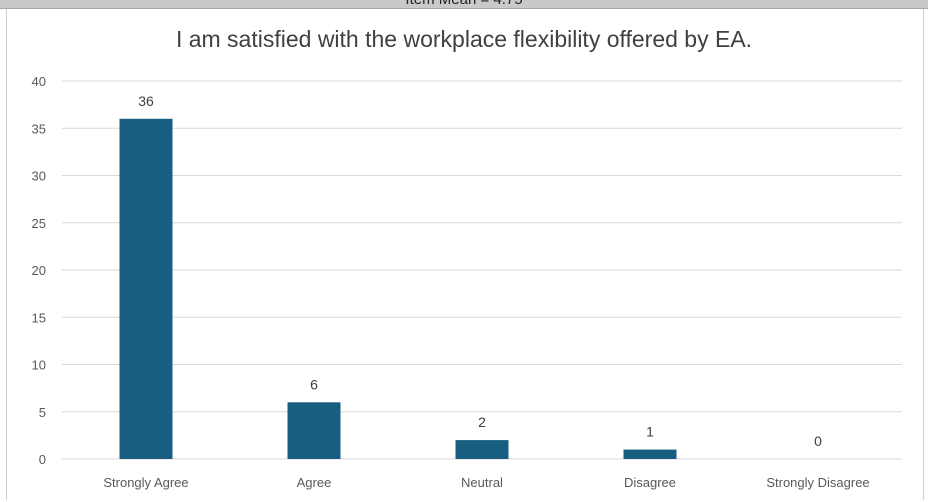  I want to click on y-tick-label: 35, so click(39, 128).